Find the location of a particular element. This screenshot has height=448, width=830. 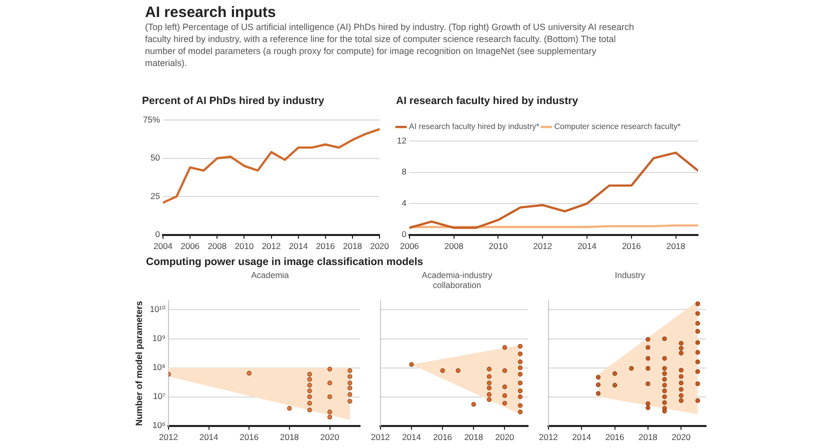

chart-subtitle: Industry is located at coordinates (630, 276).